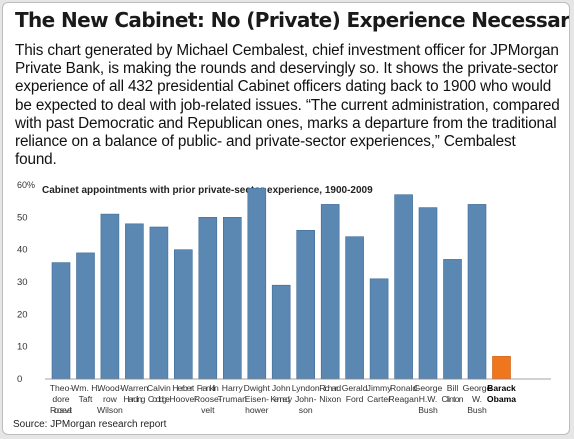 The width and height of the screenshot is (574, 439). Describe the element at coordinates (281, 388) in the screenshot. I see `x-tick-label: John` at that location.